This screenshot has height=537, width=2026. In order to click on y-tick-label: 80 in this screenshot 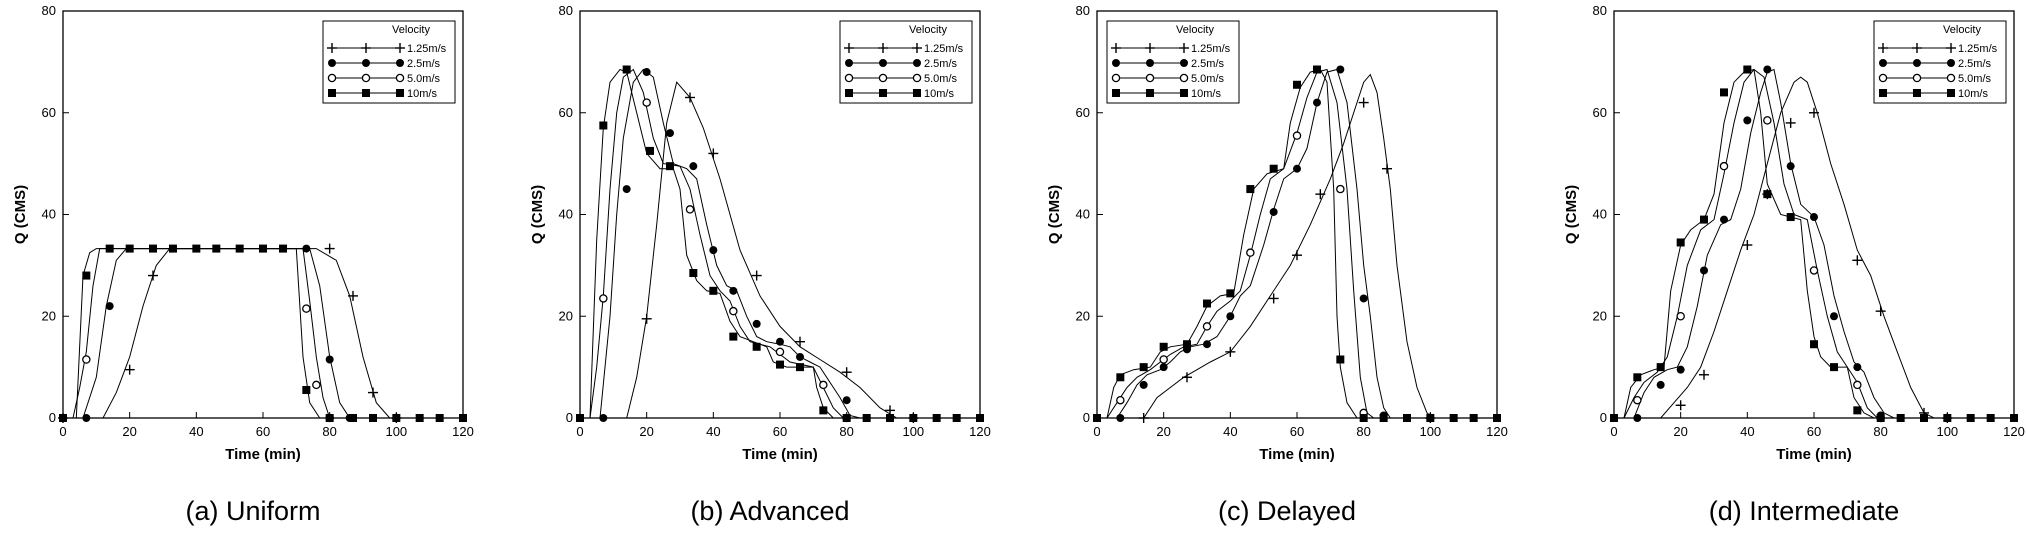, I will do `click(566, 10)`.